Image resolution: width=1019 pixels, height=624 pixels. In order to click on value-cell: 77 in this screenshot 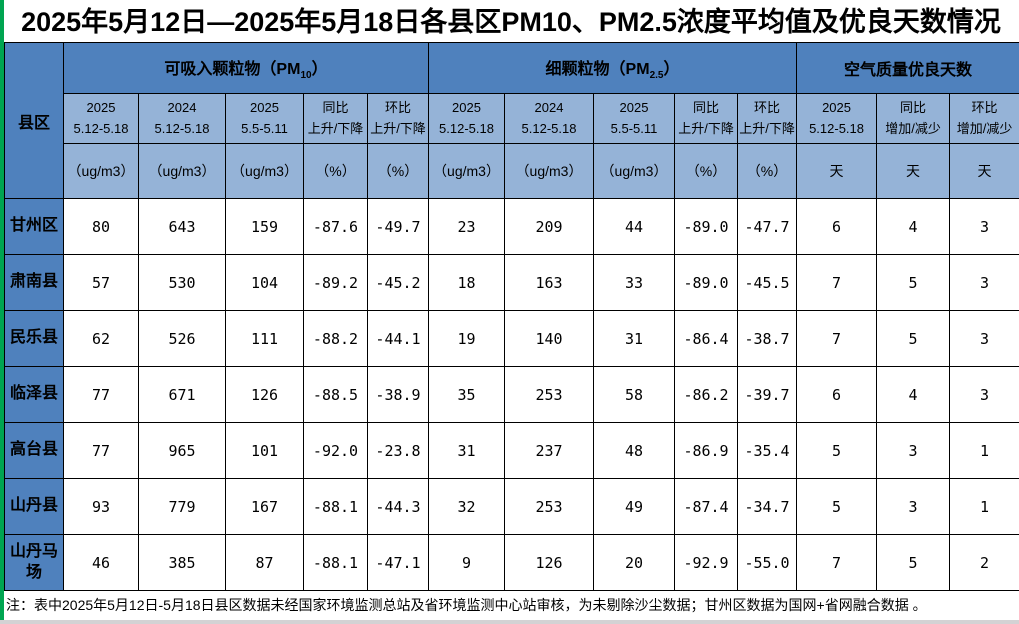, I will do `click(101, 450)`.